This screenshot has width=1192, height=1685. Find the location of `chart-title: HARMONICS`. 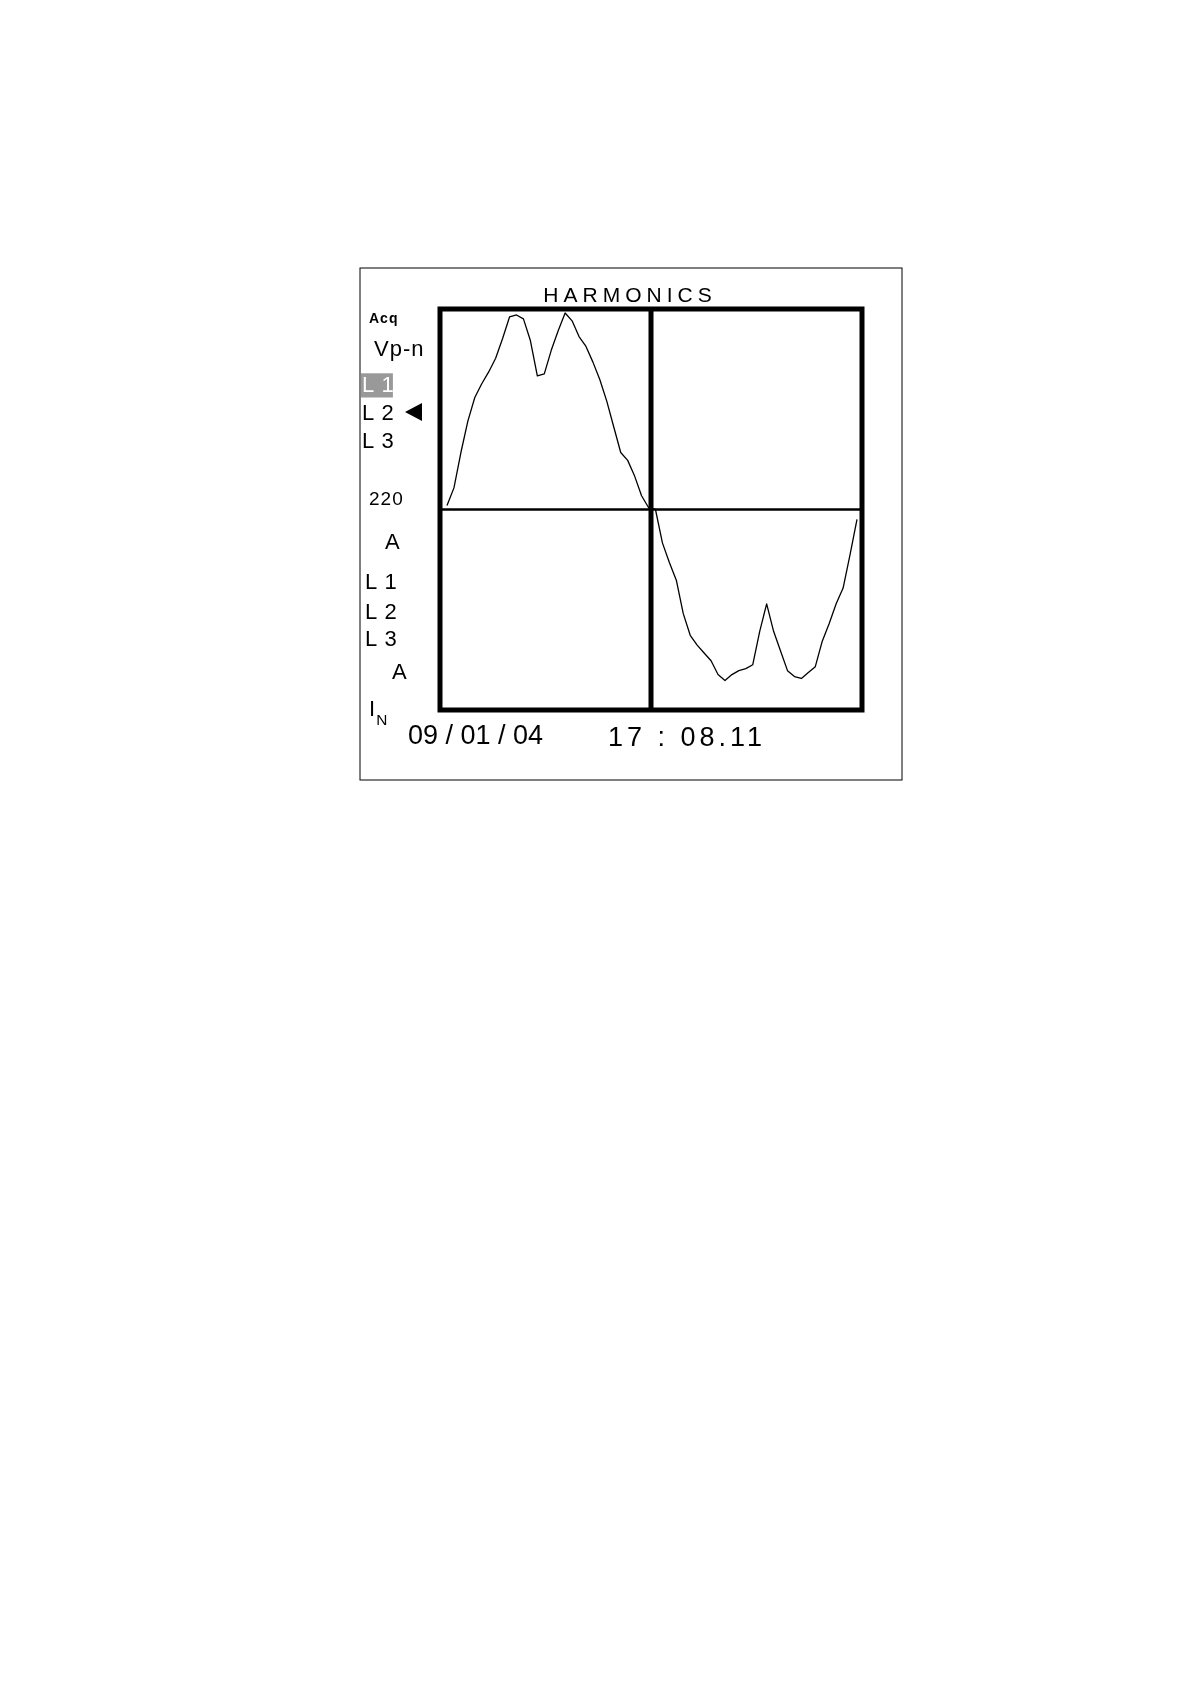

chart-title: HARMONICS is located at coordinates (630, 294).